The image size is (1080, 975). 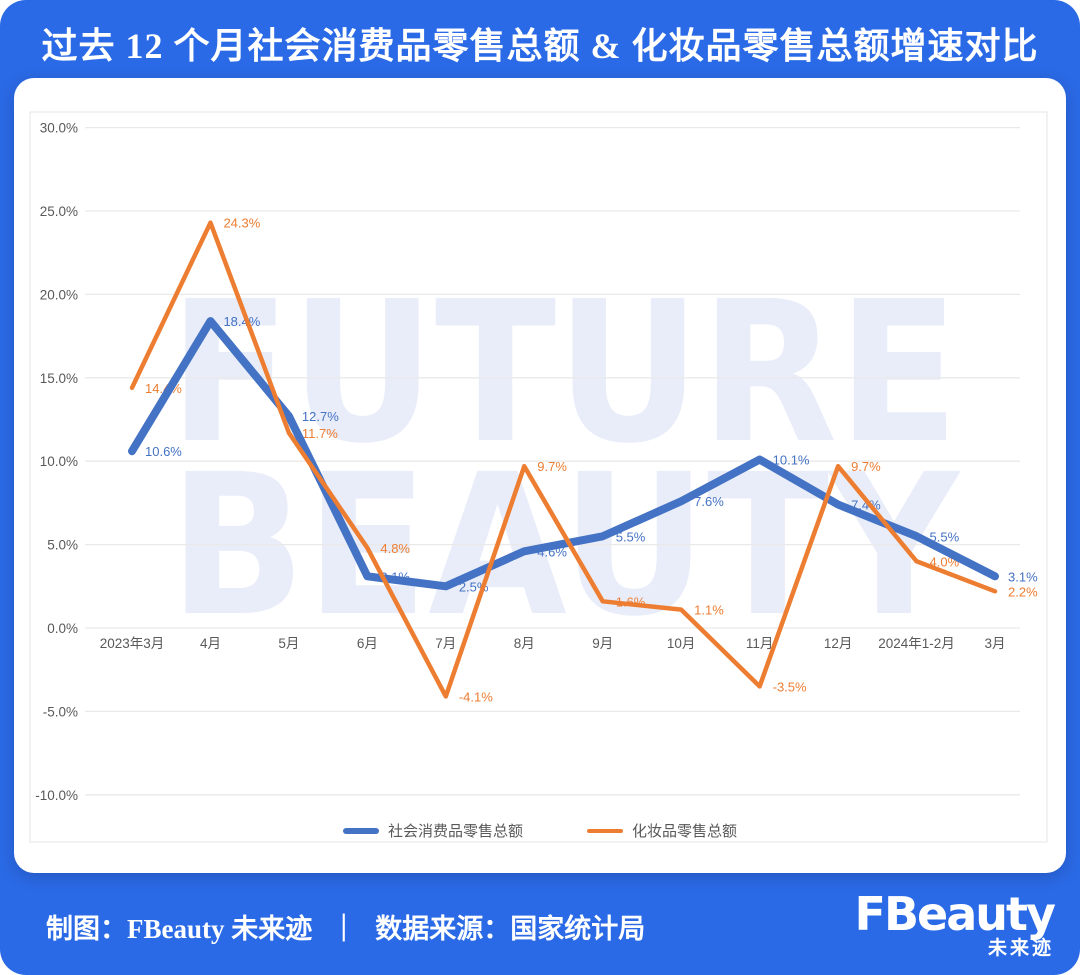 I want to click on fbeauty-logo-text: FBeauty, so click(x=955, y=914).